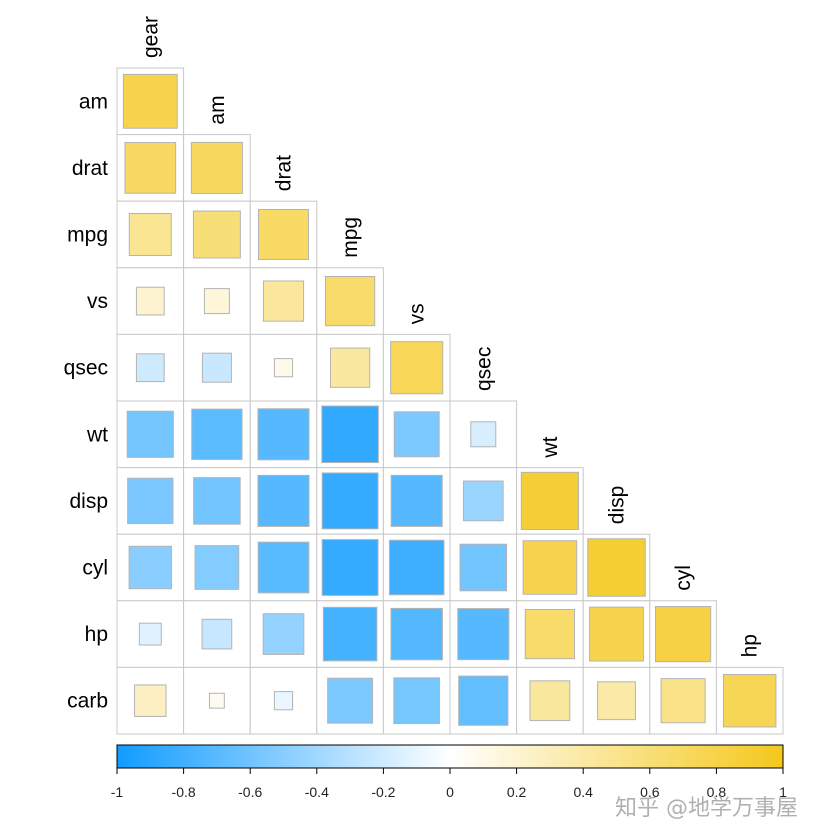 The image size is (840, 840). Describe the element at coordinates (150, 501) in the screenshot. I see `cell-disp-gear` at that location.